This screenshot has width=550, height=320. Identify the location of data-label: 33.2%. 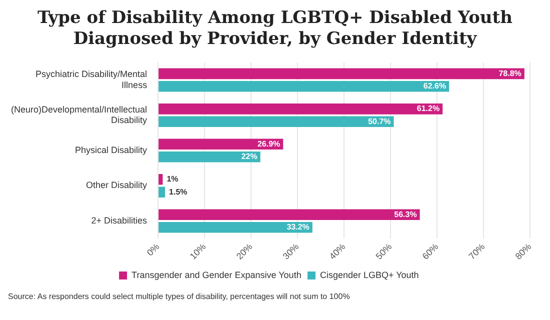
(298, 227).